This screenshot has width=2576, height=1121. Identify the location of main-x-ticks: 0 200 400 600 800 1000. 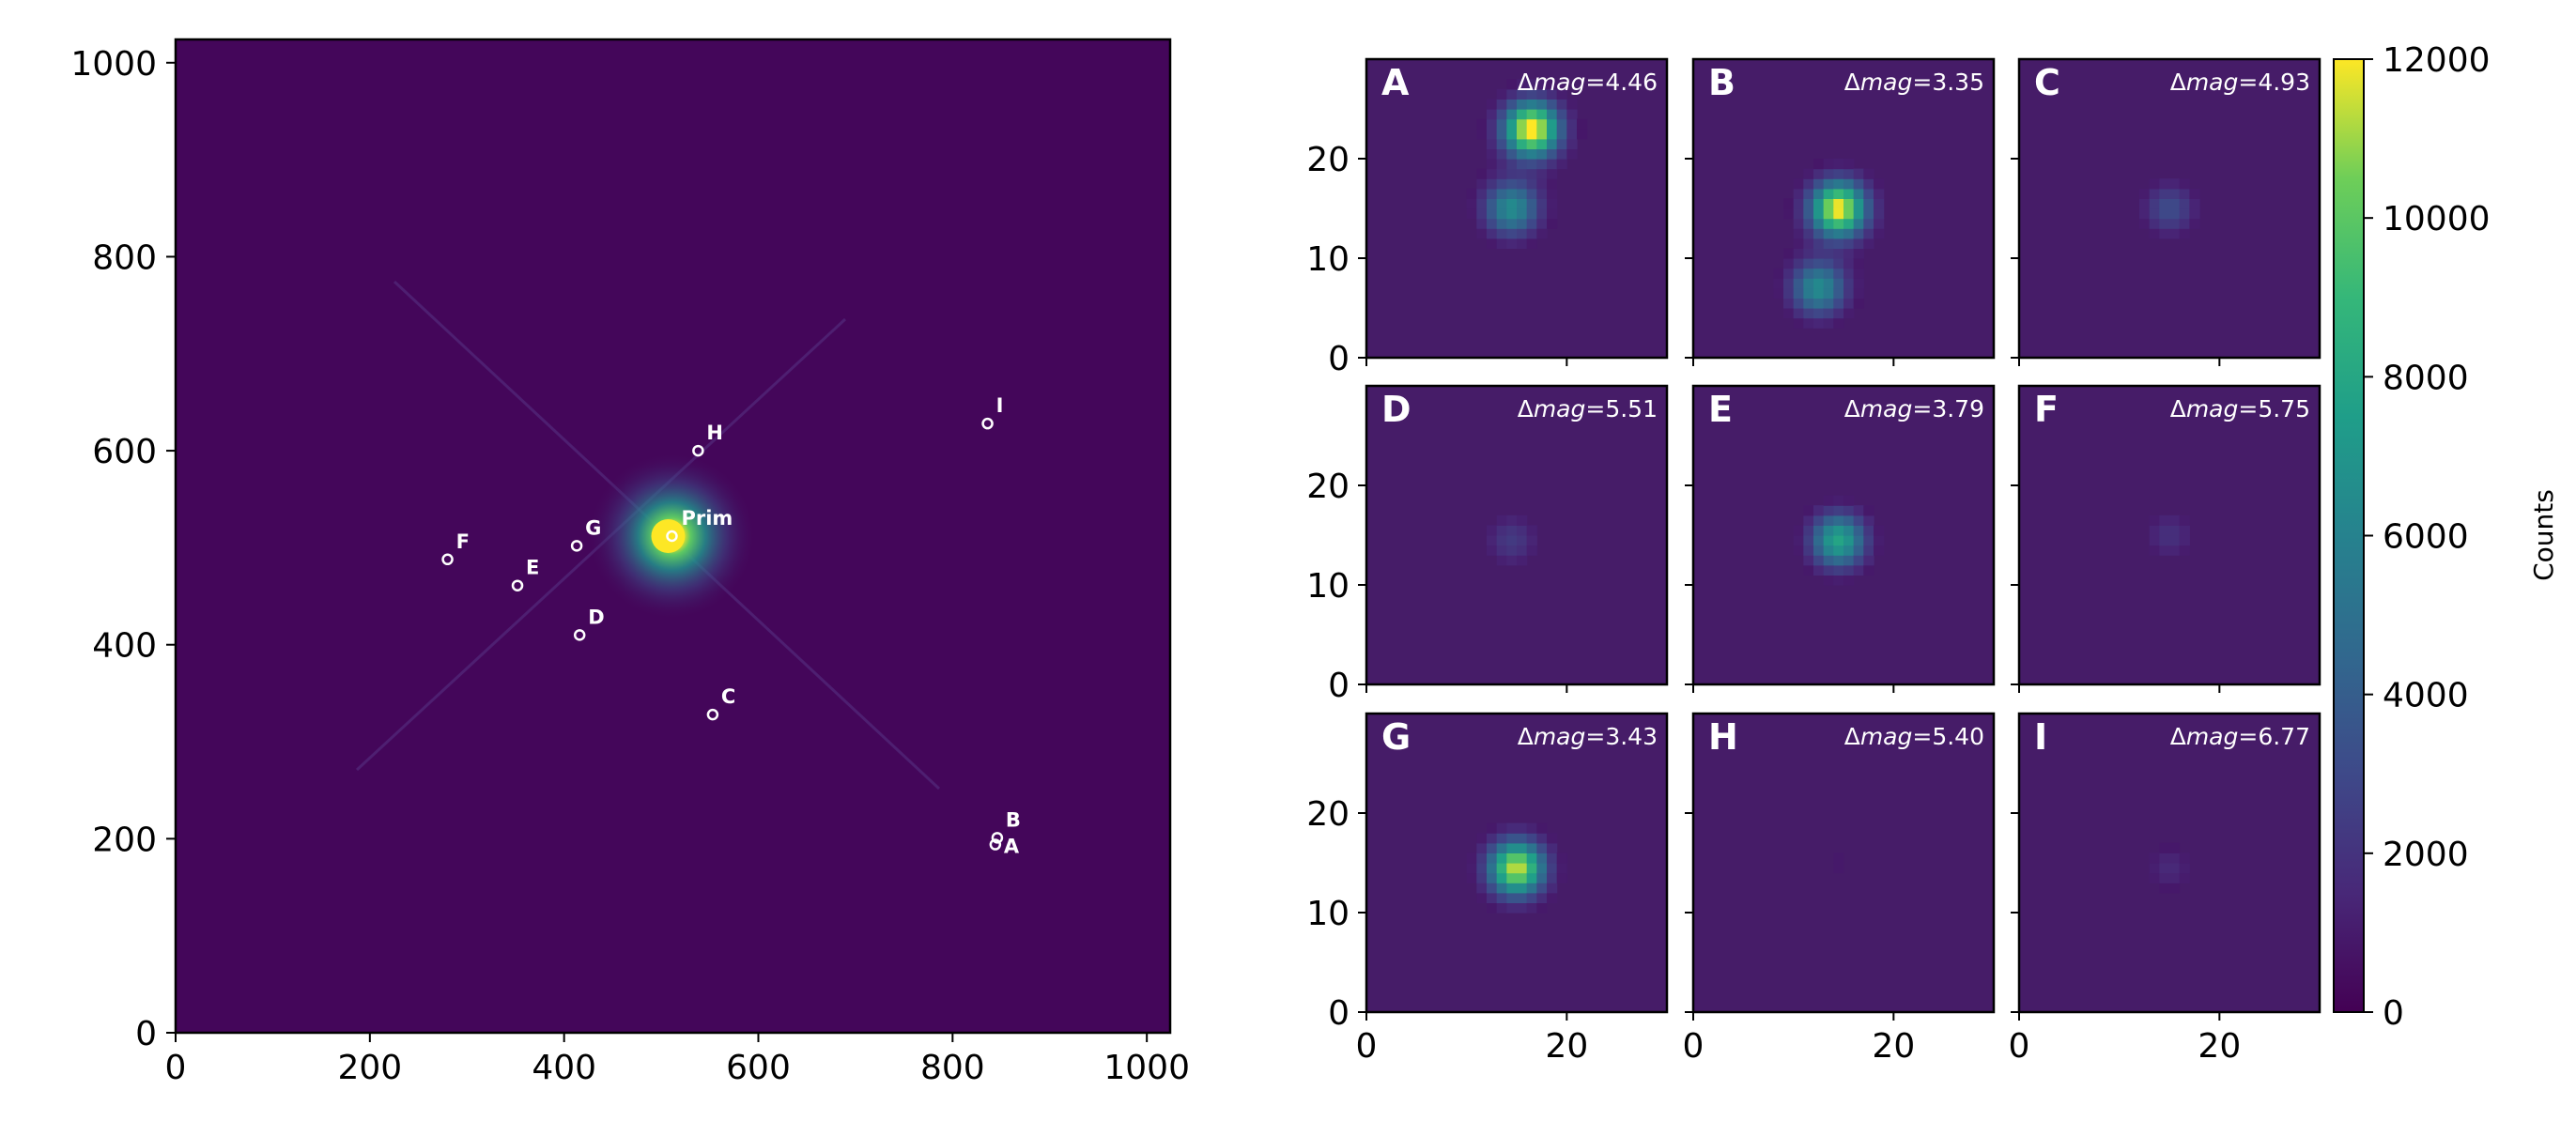
(677, 1060).